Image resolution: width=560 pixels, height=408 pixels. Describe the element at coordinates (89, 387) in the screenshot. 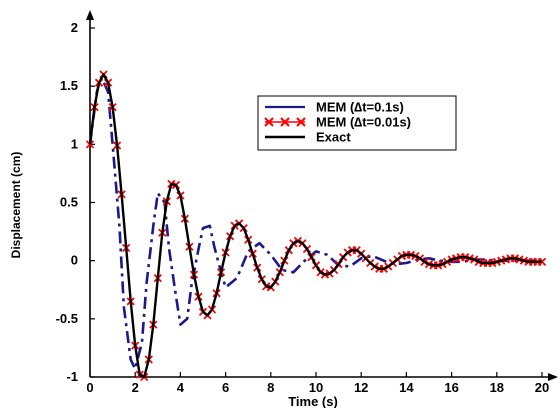

I see `x-tick-label: 0` at that location.